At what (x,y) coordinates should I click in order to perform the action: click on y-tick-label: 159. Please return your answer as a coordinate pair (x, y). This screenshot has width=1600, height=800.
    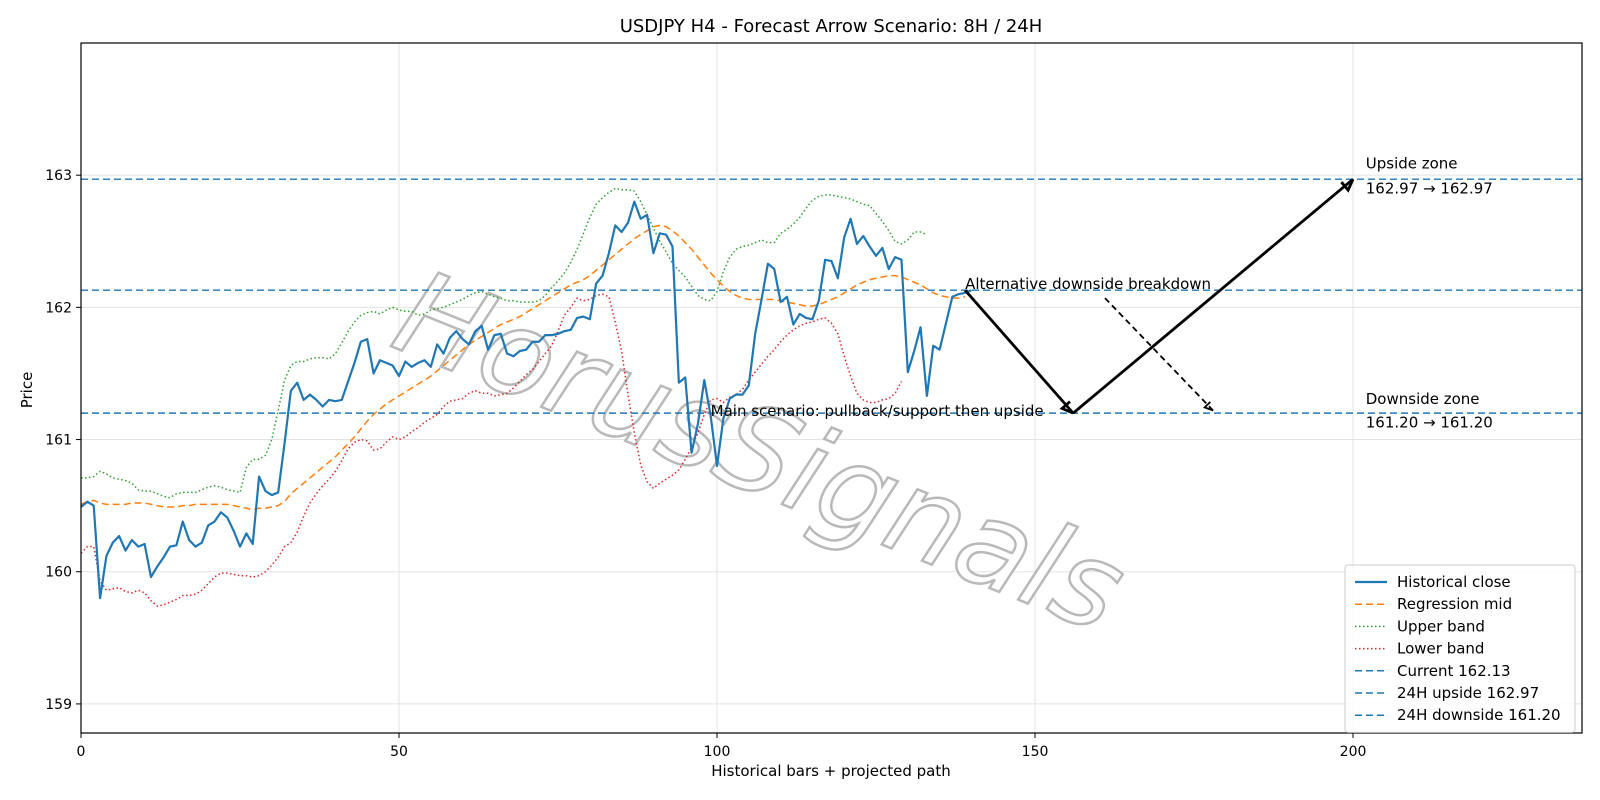
    Looking at the image, I should click on (58, 705).